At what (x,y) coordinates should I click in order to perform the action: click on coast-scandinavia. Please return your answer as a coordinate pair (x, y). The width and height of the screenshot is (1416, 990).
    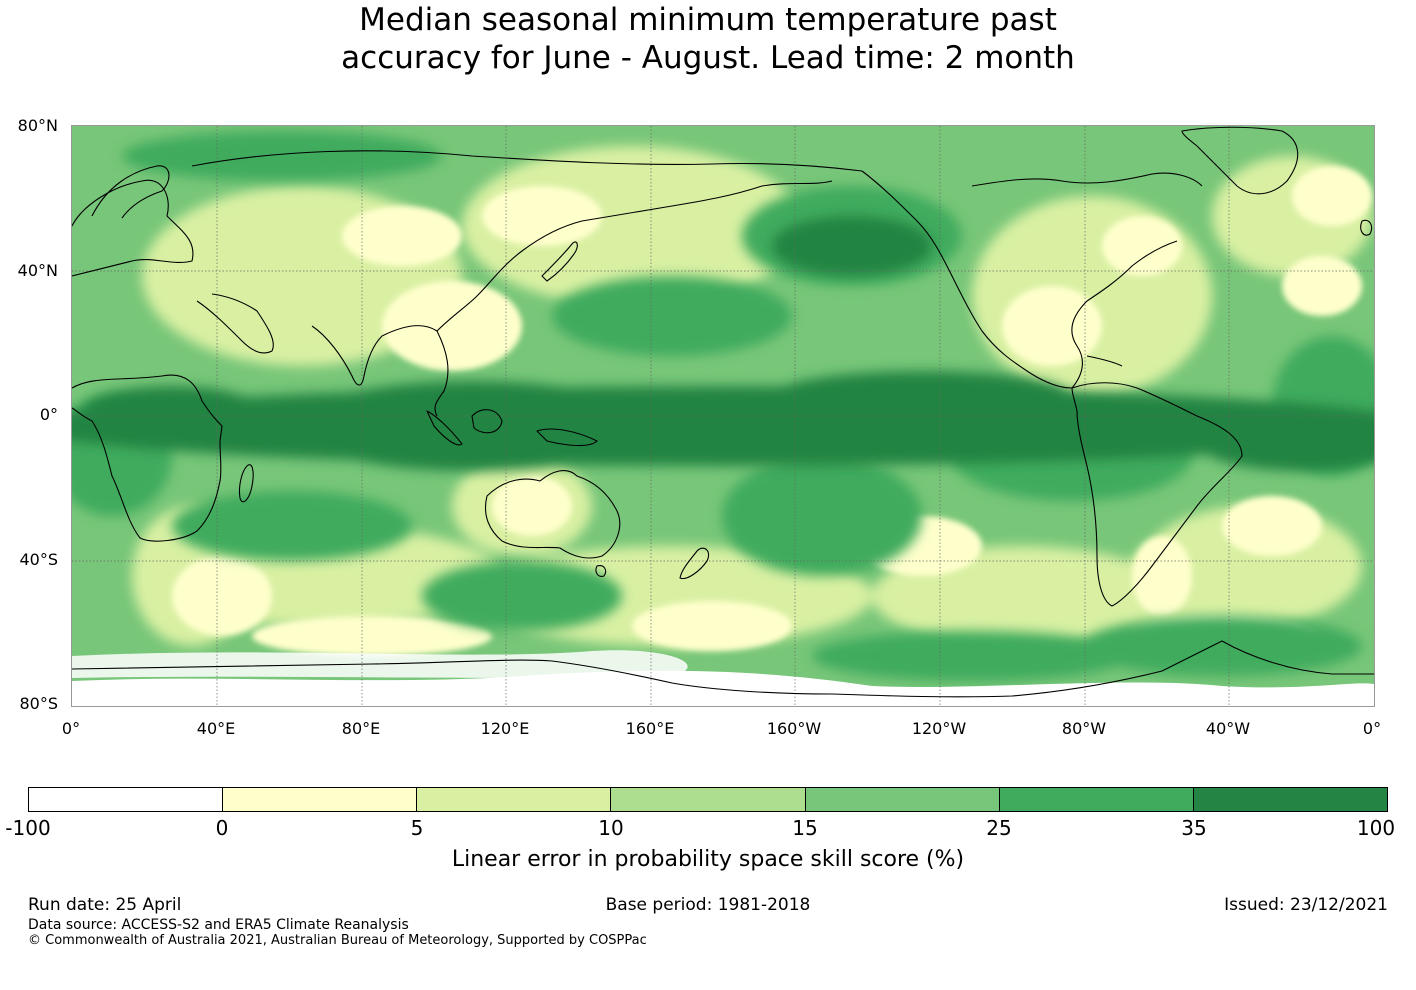
    Looking at the image, I should click on (130, 192).